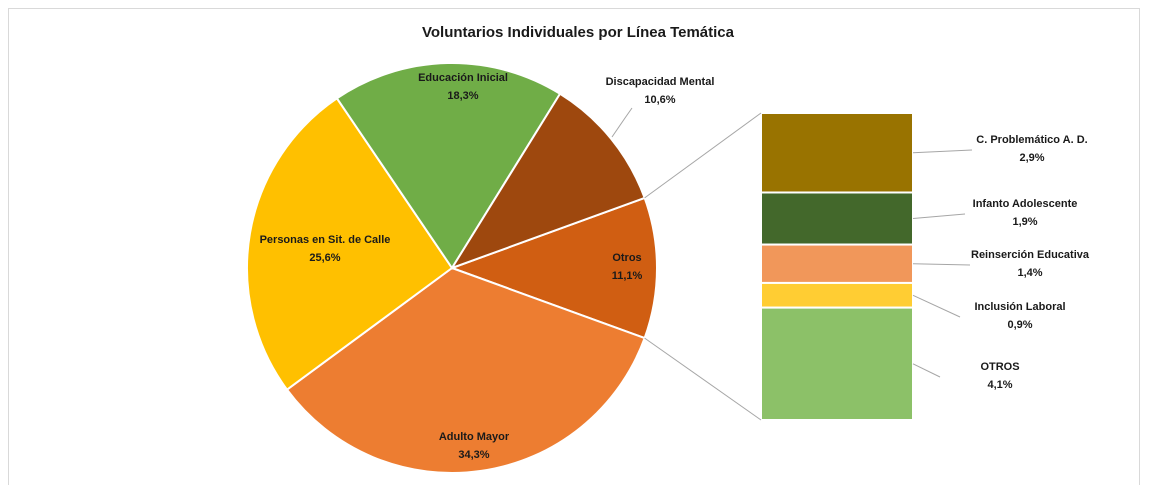  I want to click on bar-label: OTROS, so click(999, 367).